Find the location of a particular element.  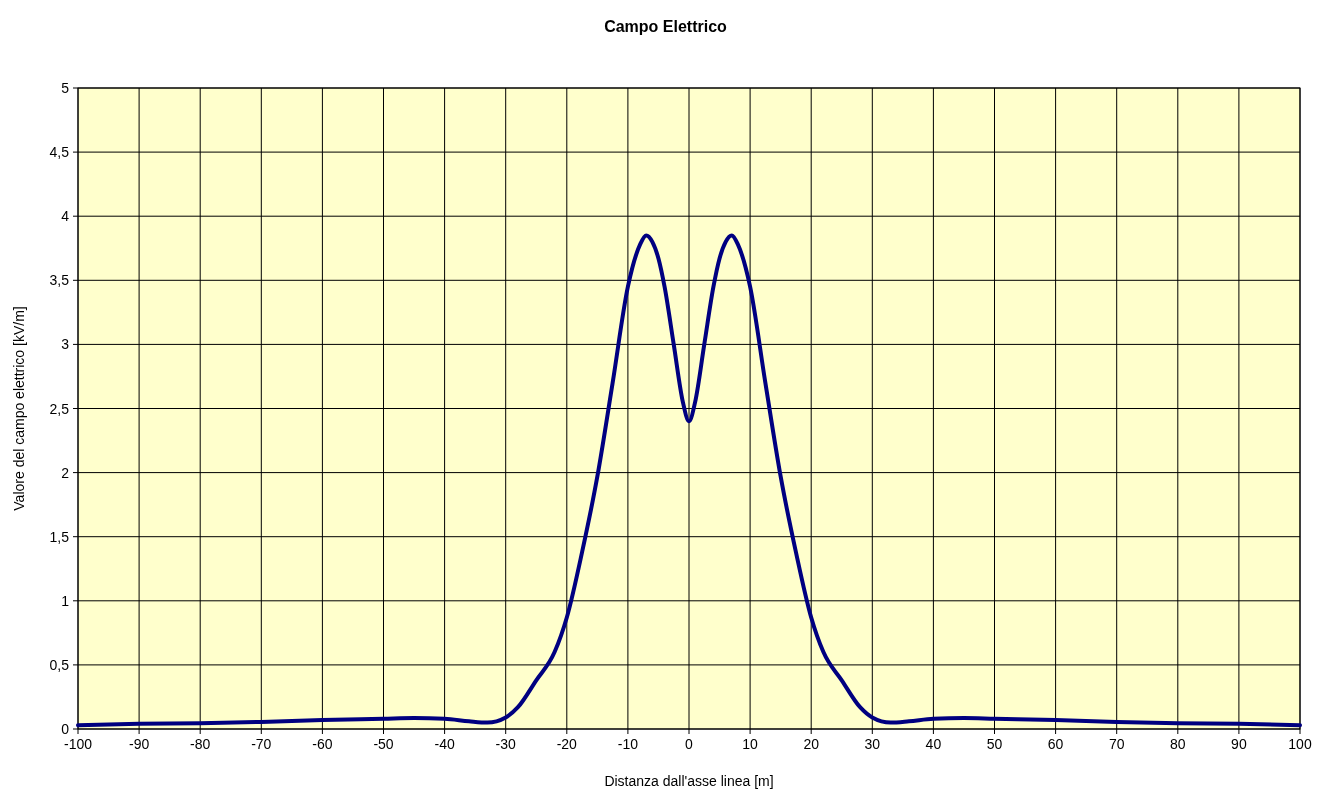

y-tick-label: 4,5 is located at coordinates (59, 152).